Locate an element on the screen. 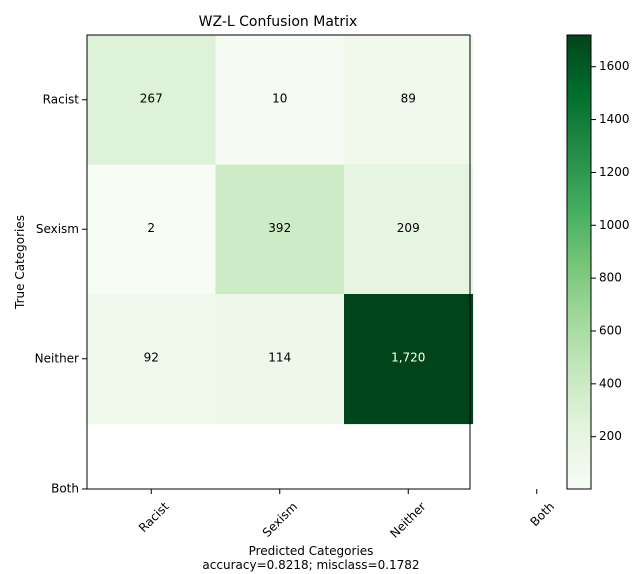  colorbar-tick-label: 1200 is located at coordinates (614, 172).